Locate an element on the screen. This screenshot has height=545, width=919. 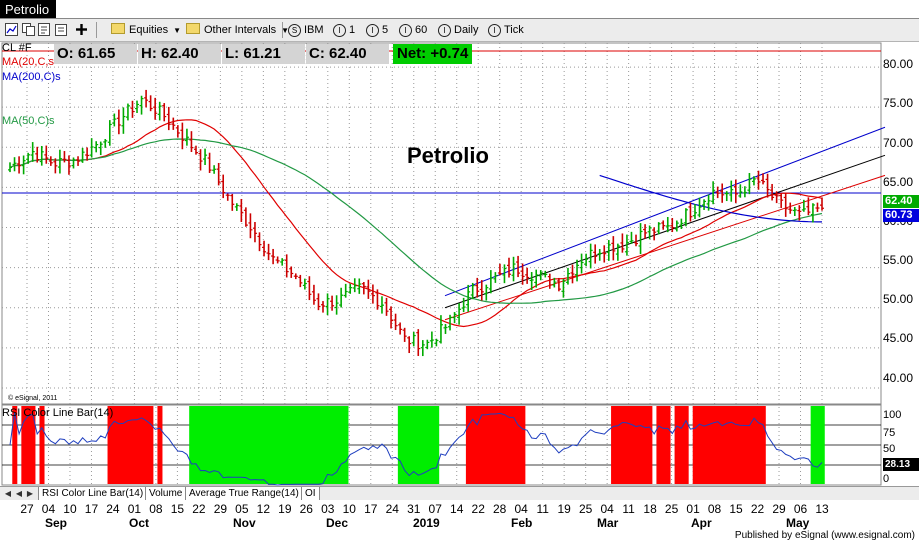
title-bar: Petrolio is located at coordinates (459, 9).